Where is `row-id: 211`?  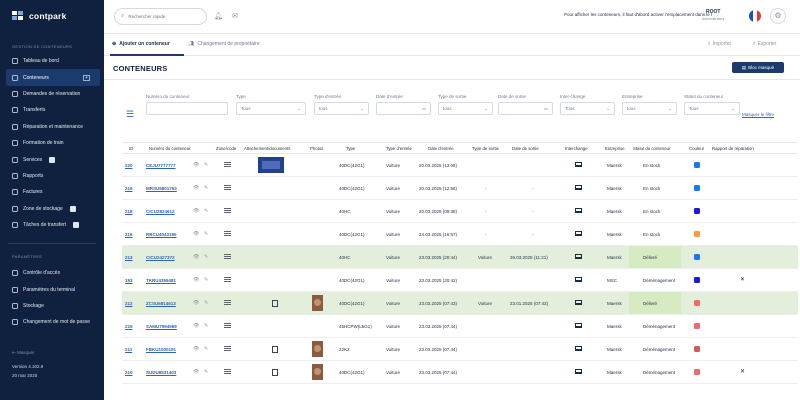 row-id: 211 is located at coordinates (129, 349).